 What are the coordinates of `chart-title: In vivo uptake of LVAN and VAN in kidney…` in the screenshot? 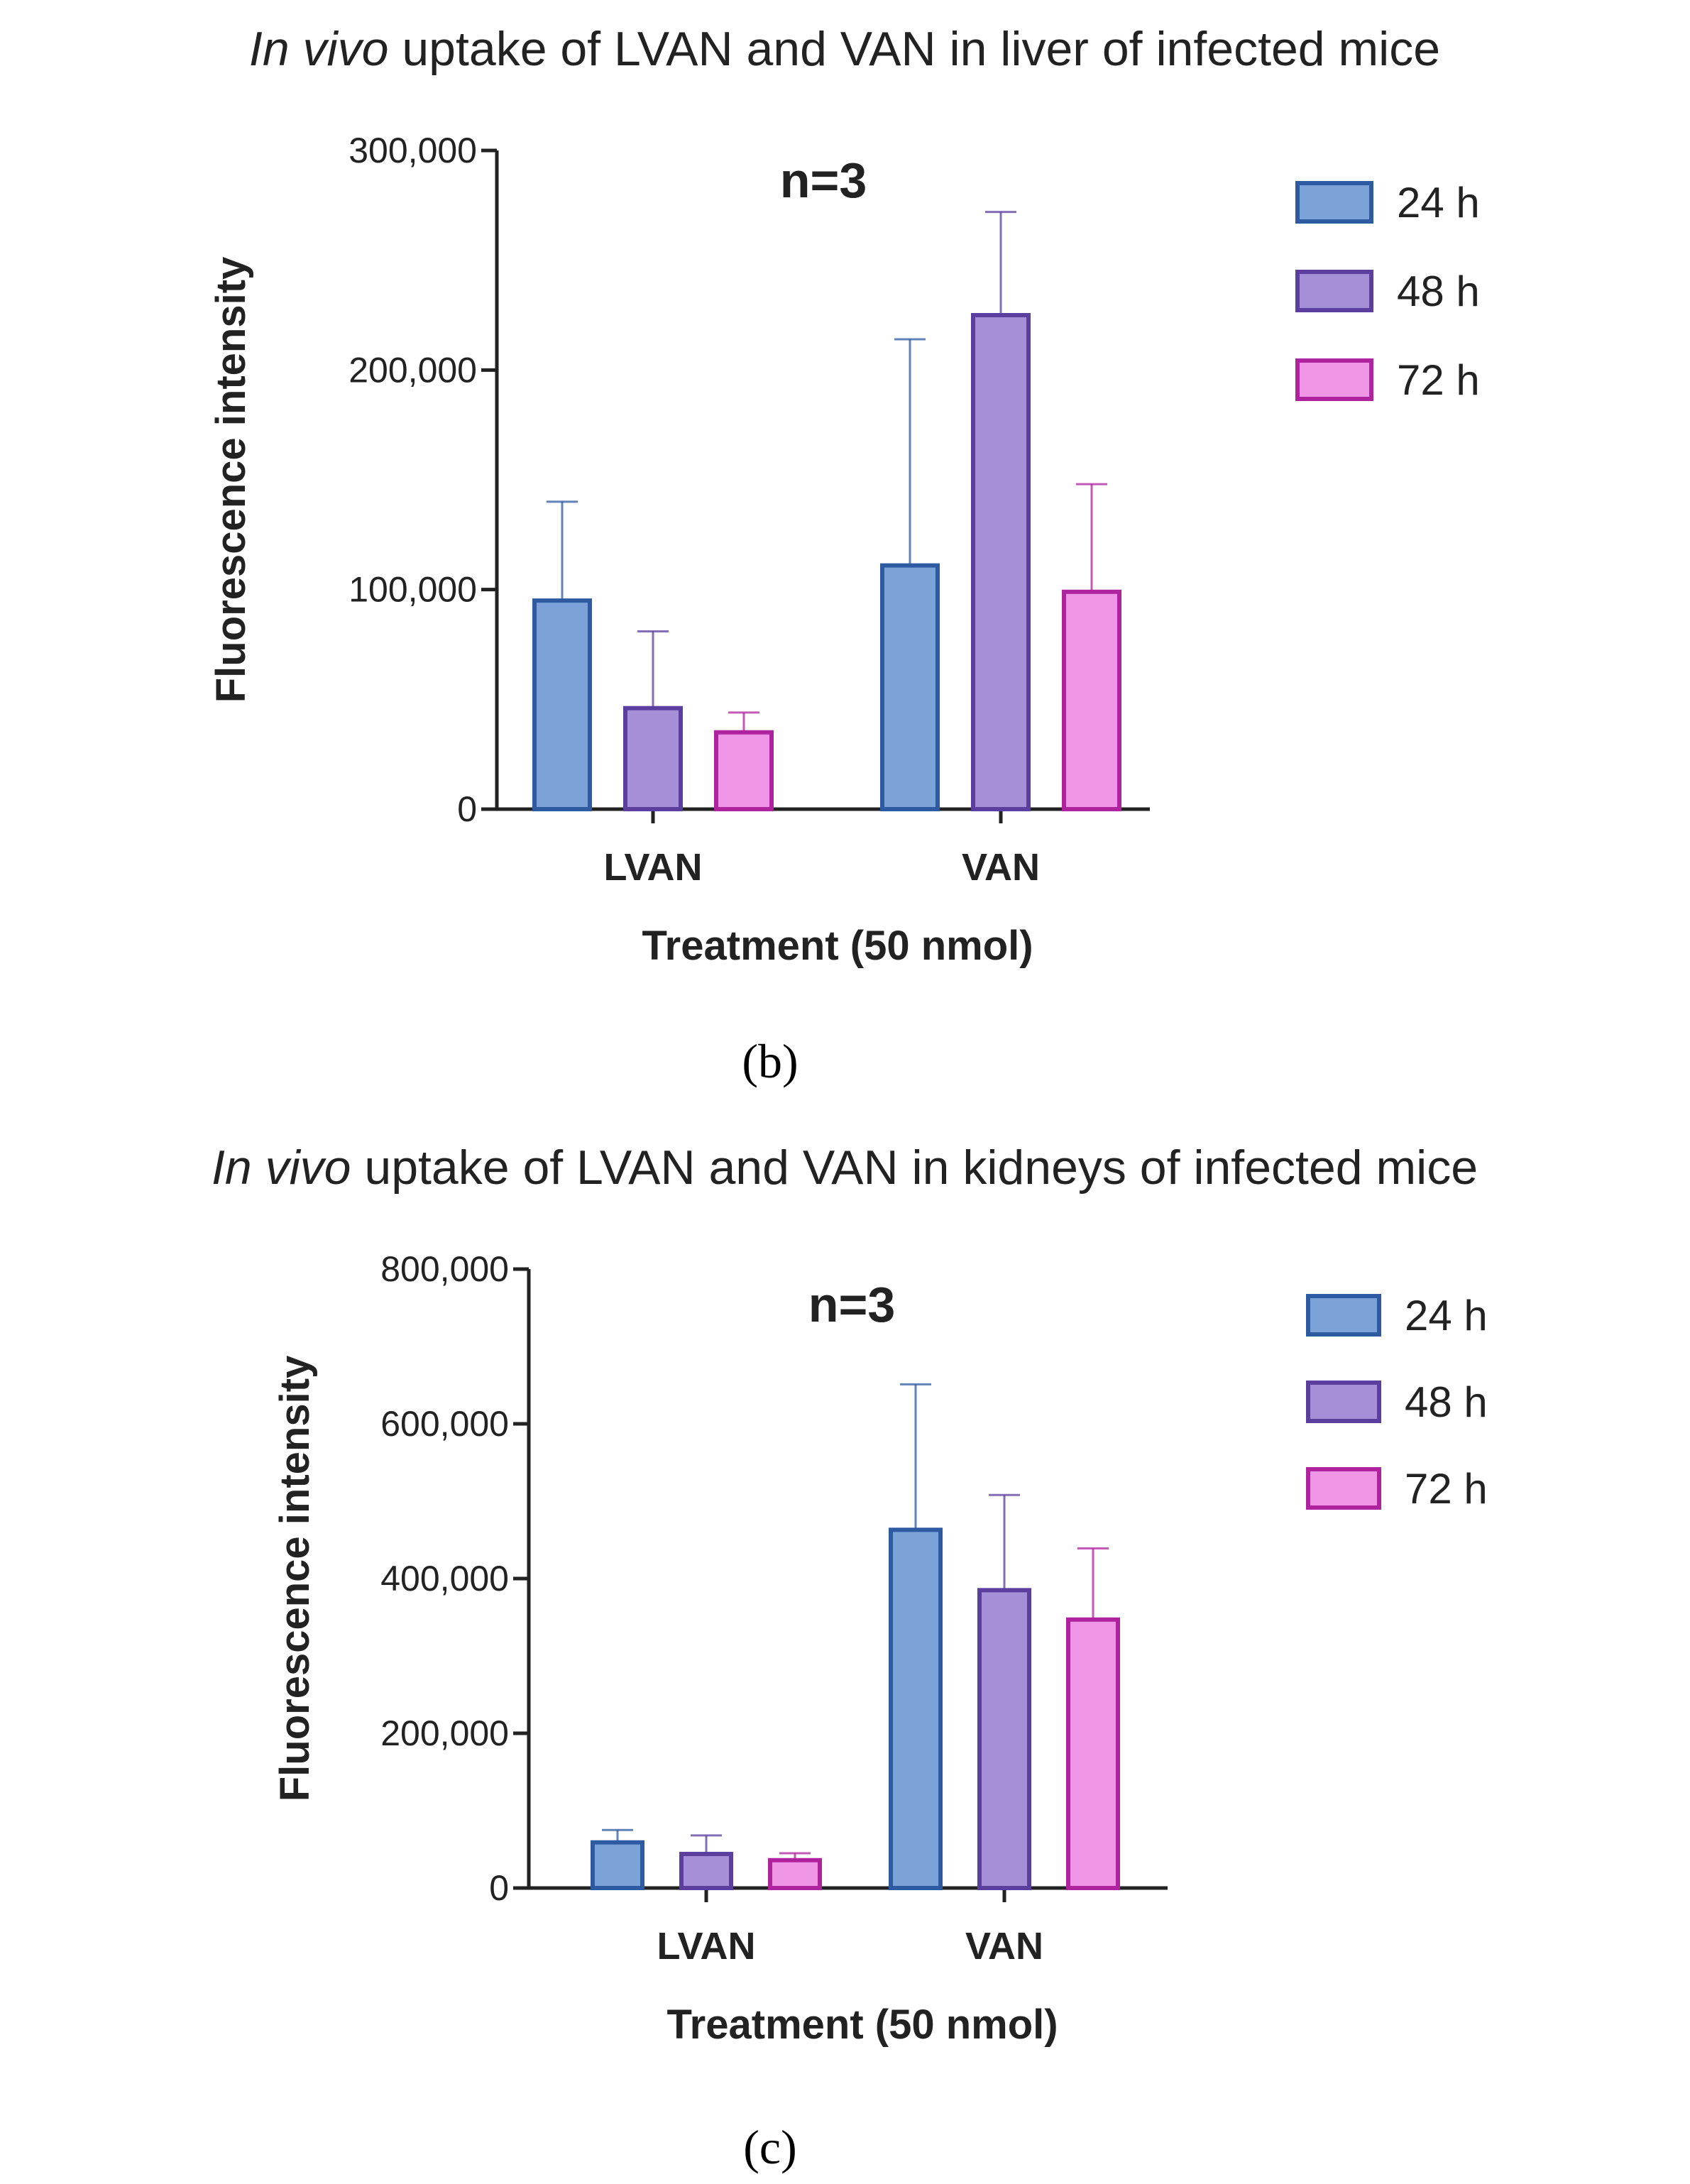 It's located at (845, 1168).